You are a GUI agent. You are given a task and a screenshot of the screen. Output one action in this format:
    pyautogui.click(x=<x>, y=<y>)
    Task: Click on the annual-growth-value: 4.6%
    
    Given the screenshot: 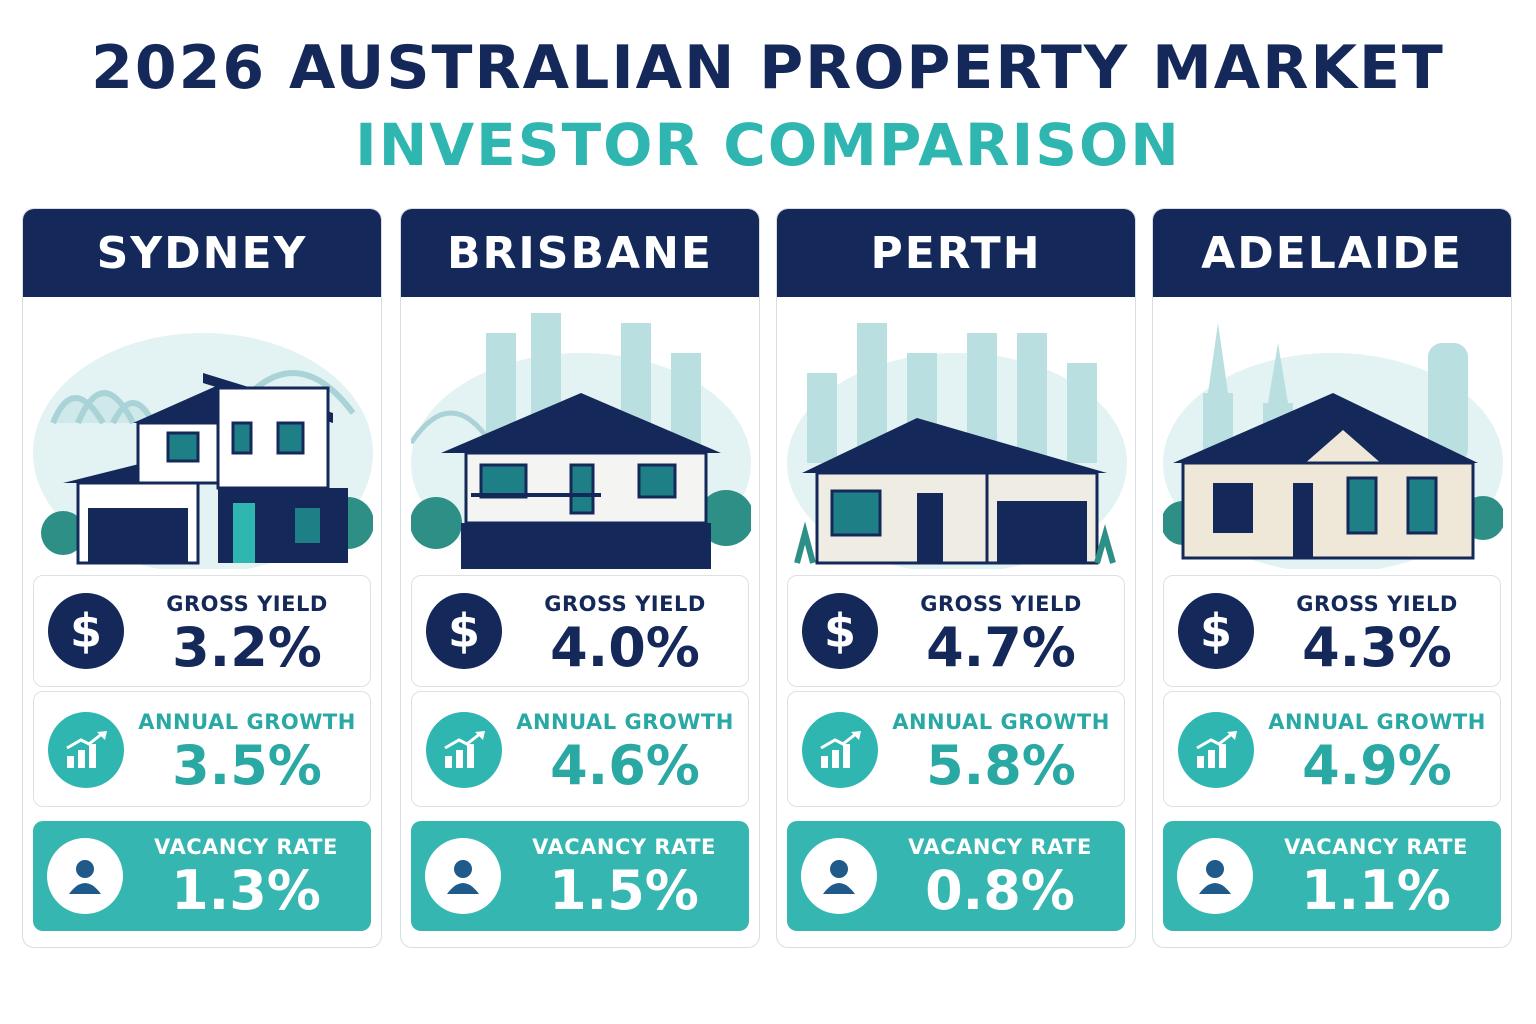 What is the action you would take?
    pyautogui.click(x=625, y=765)
    